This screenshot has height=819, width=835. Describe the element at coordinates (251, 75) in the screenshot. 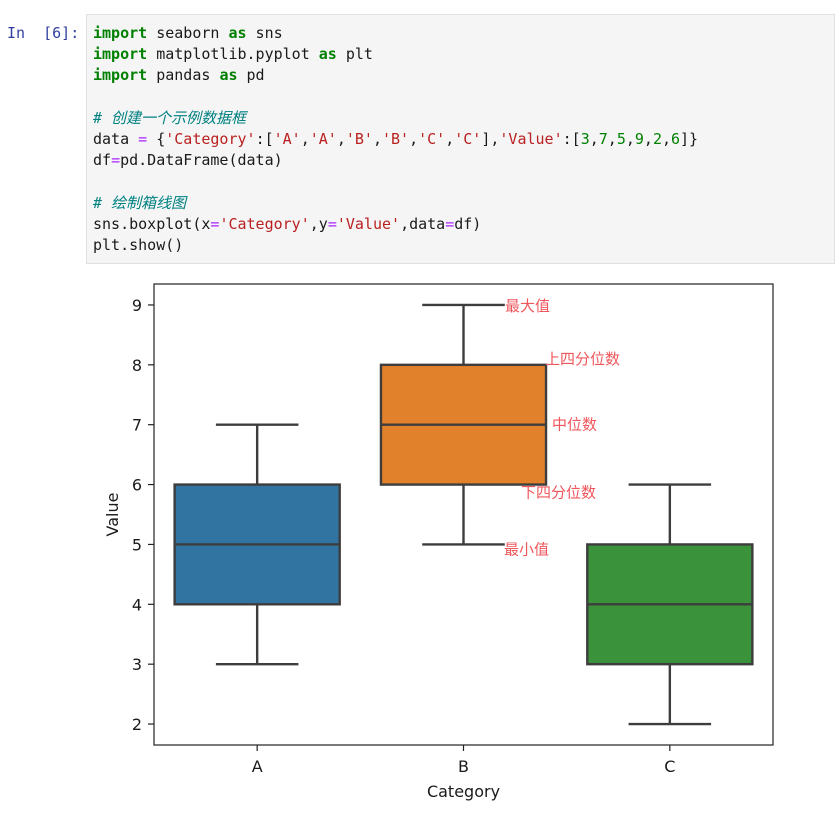

I see `code-text: pd` at that location.